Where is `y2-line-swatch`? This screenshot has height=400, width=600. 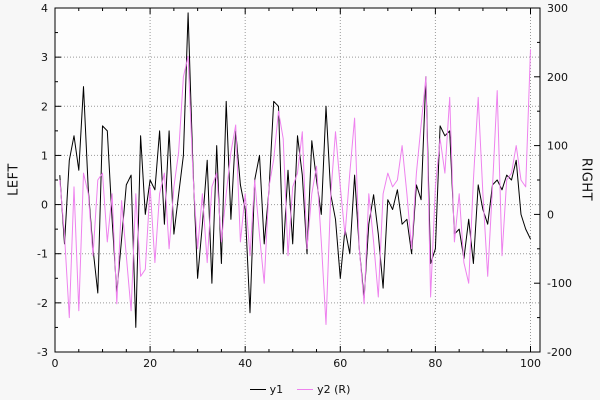
y2-line-swatch is located at coordinates (305, 389).